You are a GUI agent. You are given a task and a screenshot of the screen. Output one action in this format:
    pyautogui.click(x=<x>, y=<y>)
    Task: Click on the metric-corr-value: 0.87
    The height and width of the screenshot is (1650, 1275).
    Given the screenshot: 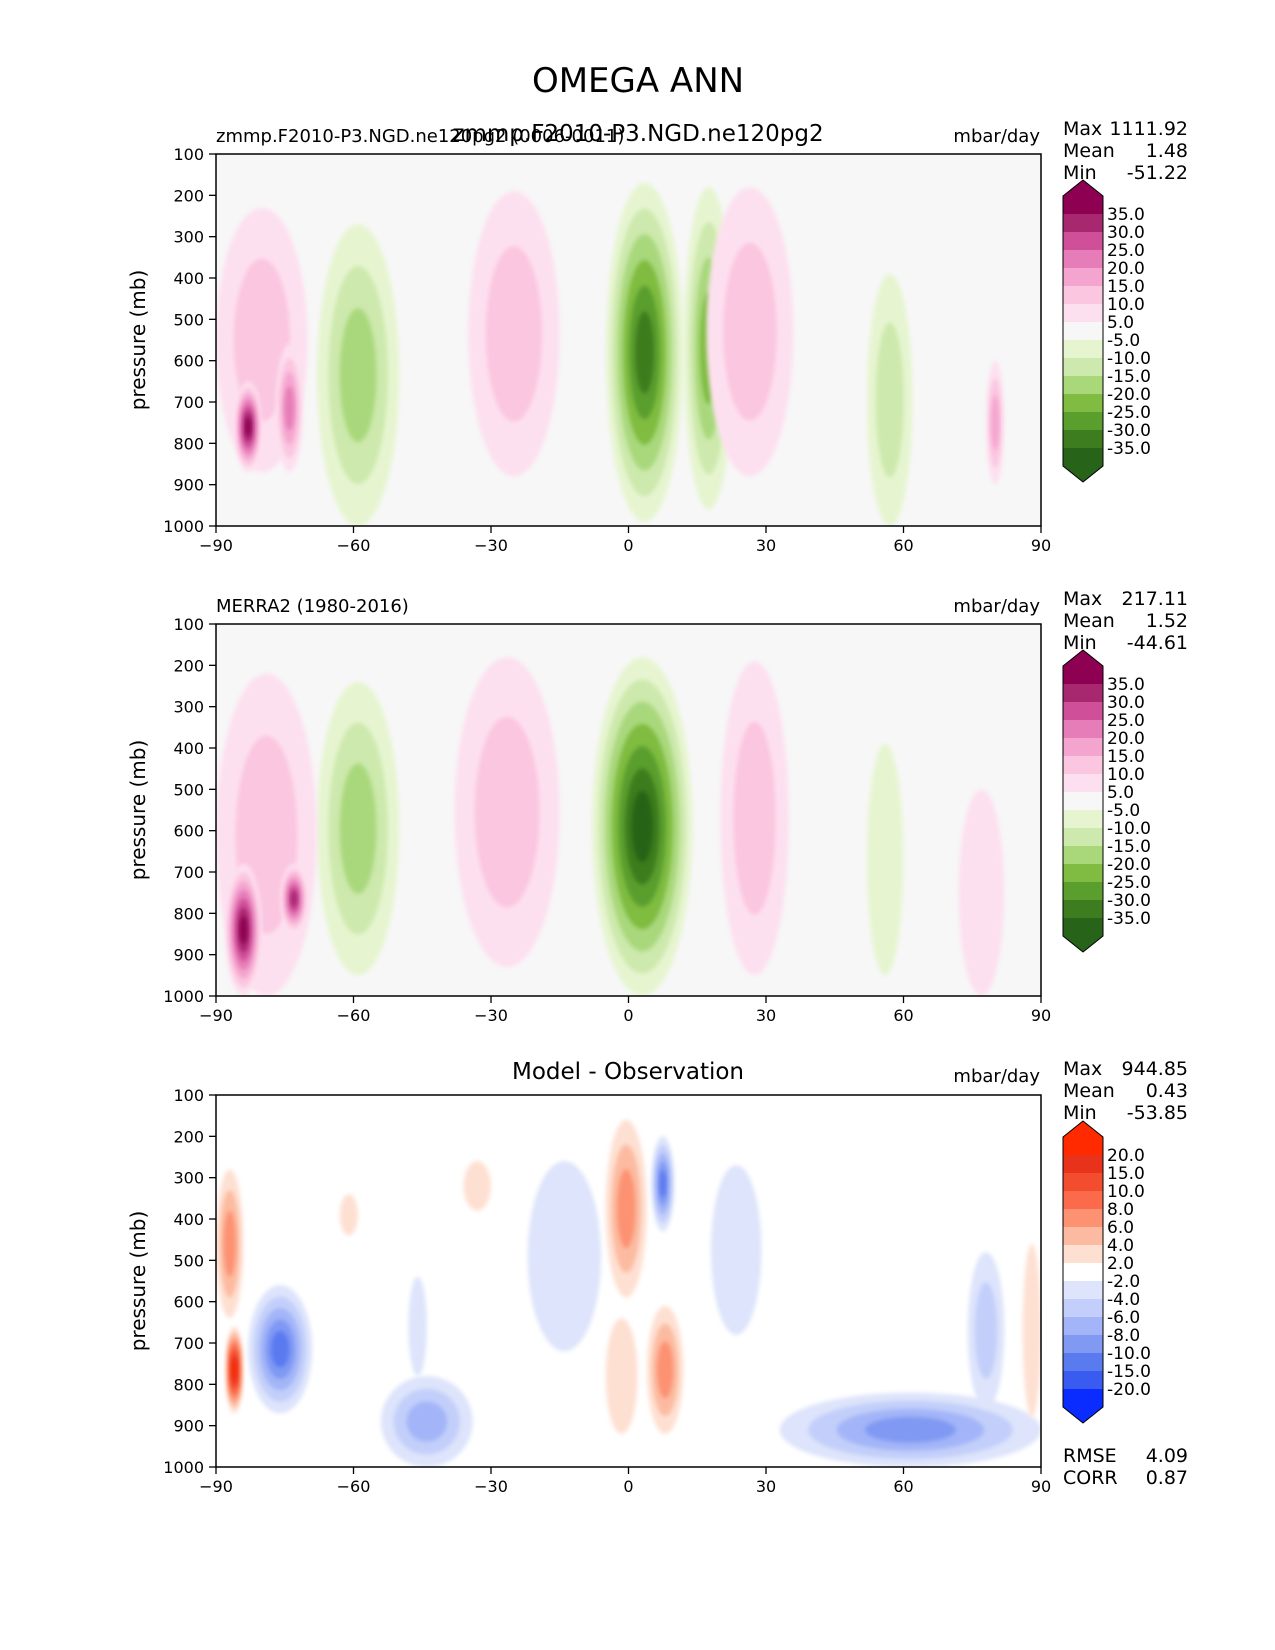 What is the action you would take?
    pyautogui.click(x=1167, y=1478)
    